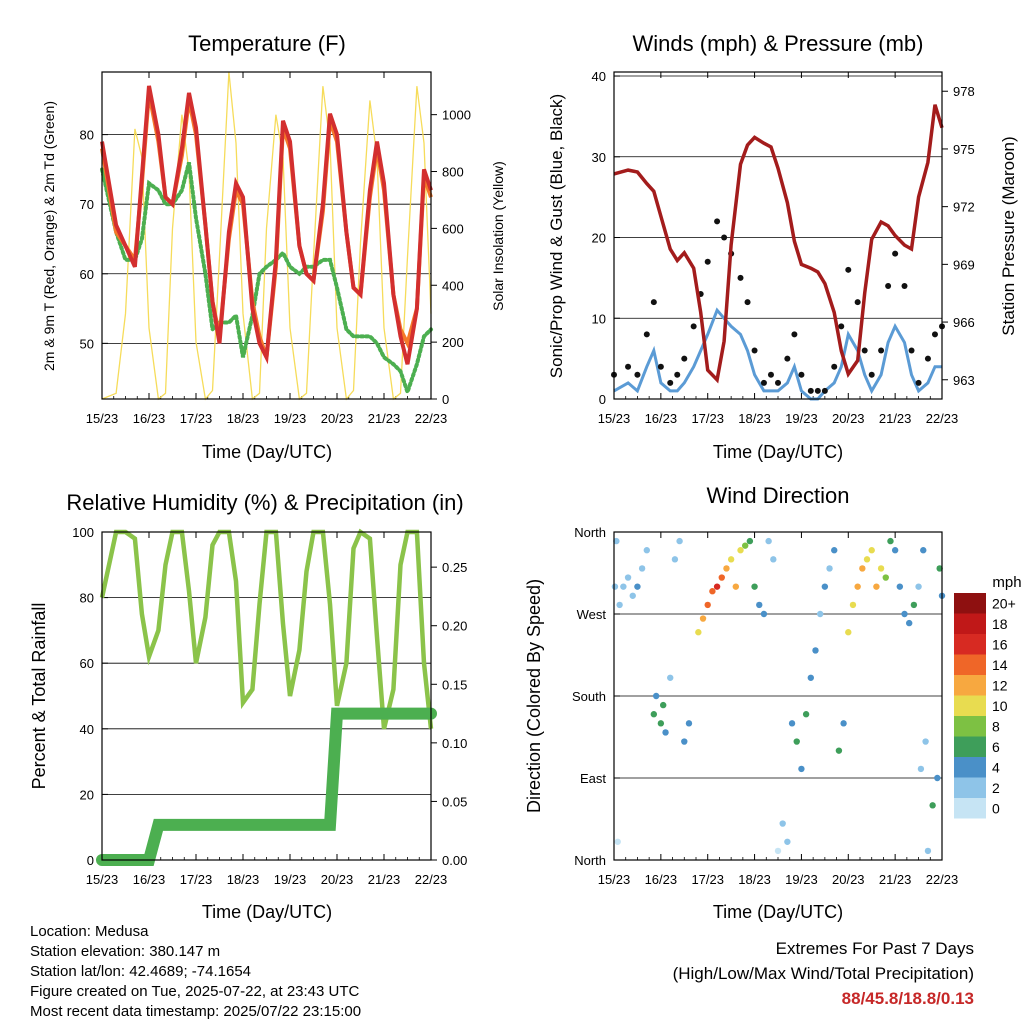  I want to click on humidity-x-tick-label: 19/23, so click(290, 879).